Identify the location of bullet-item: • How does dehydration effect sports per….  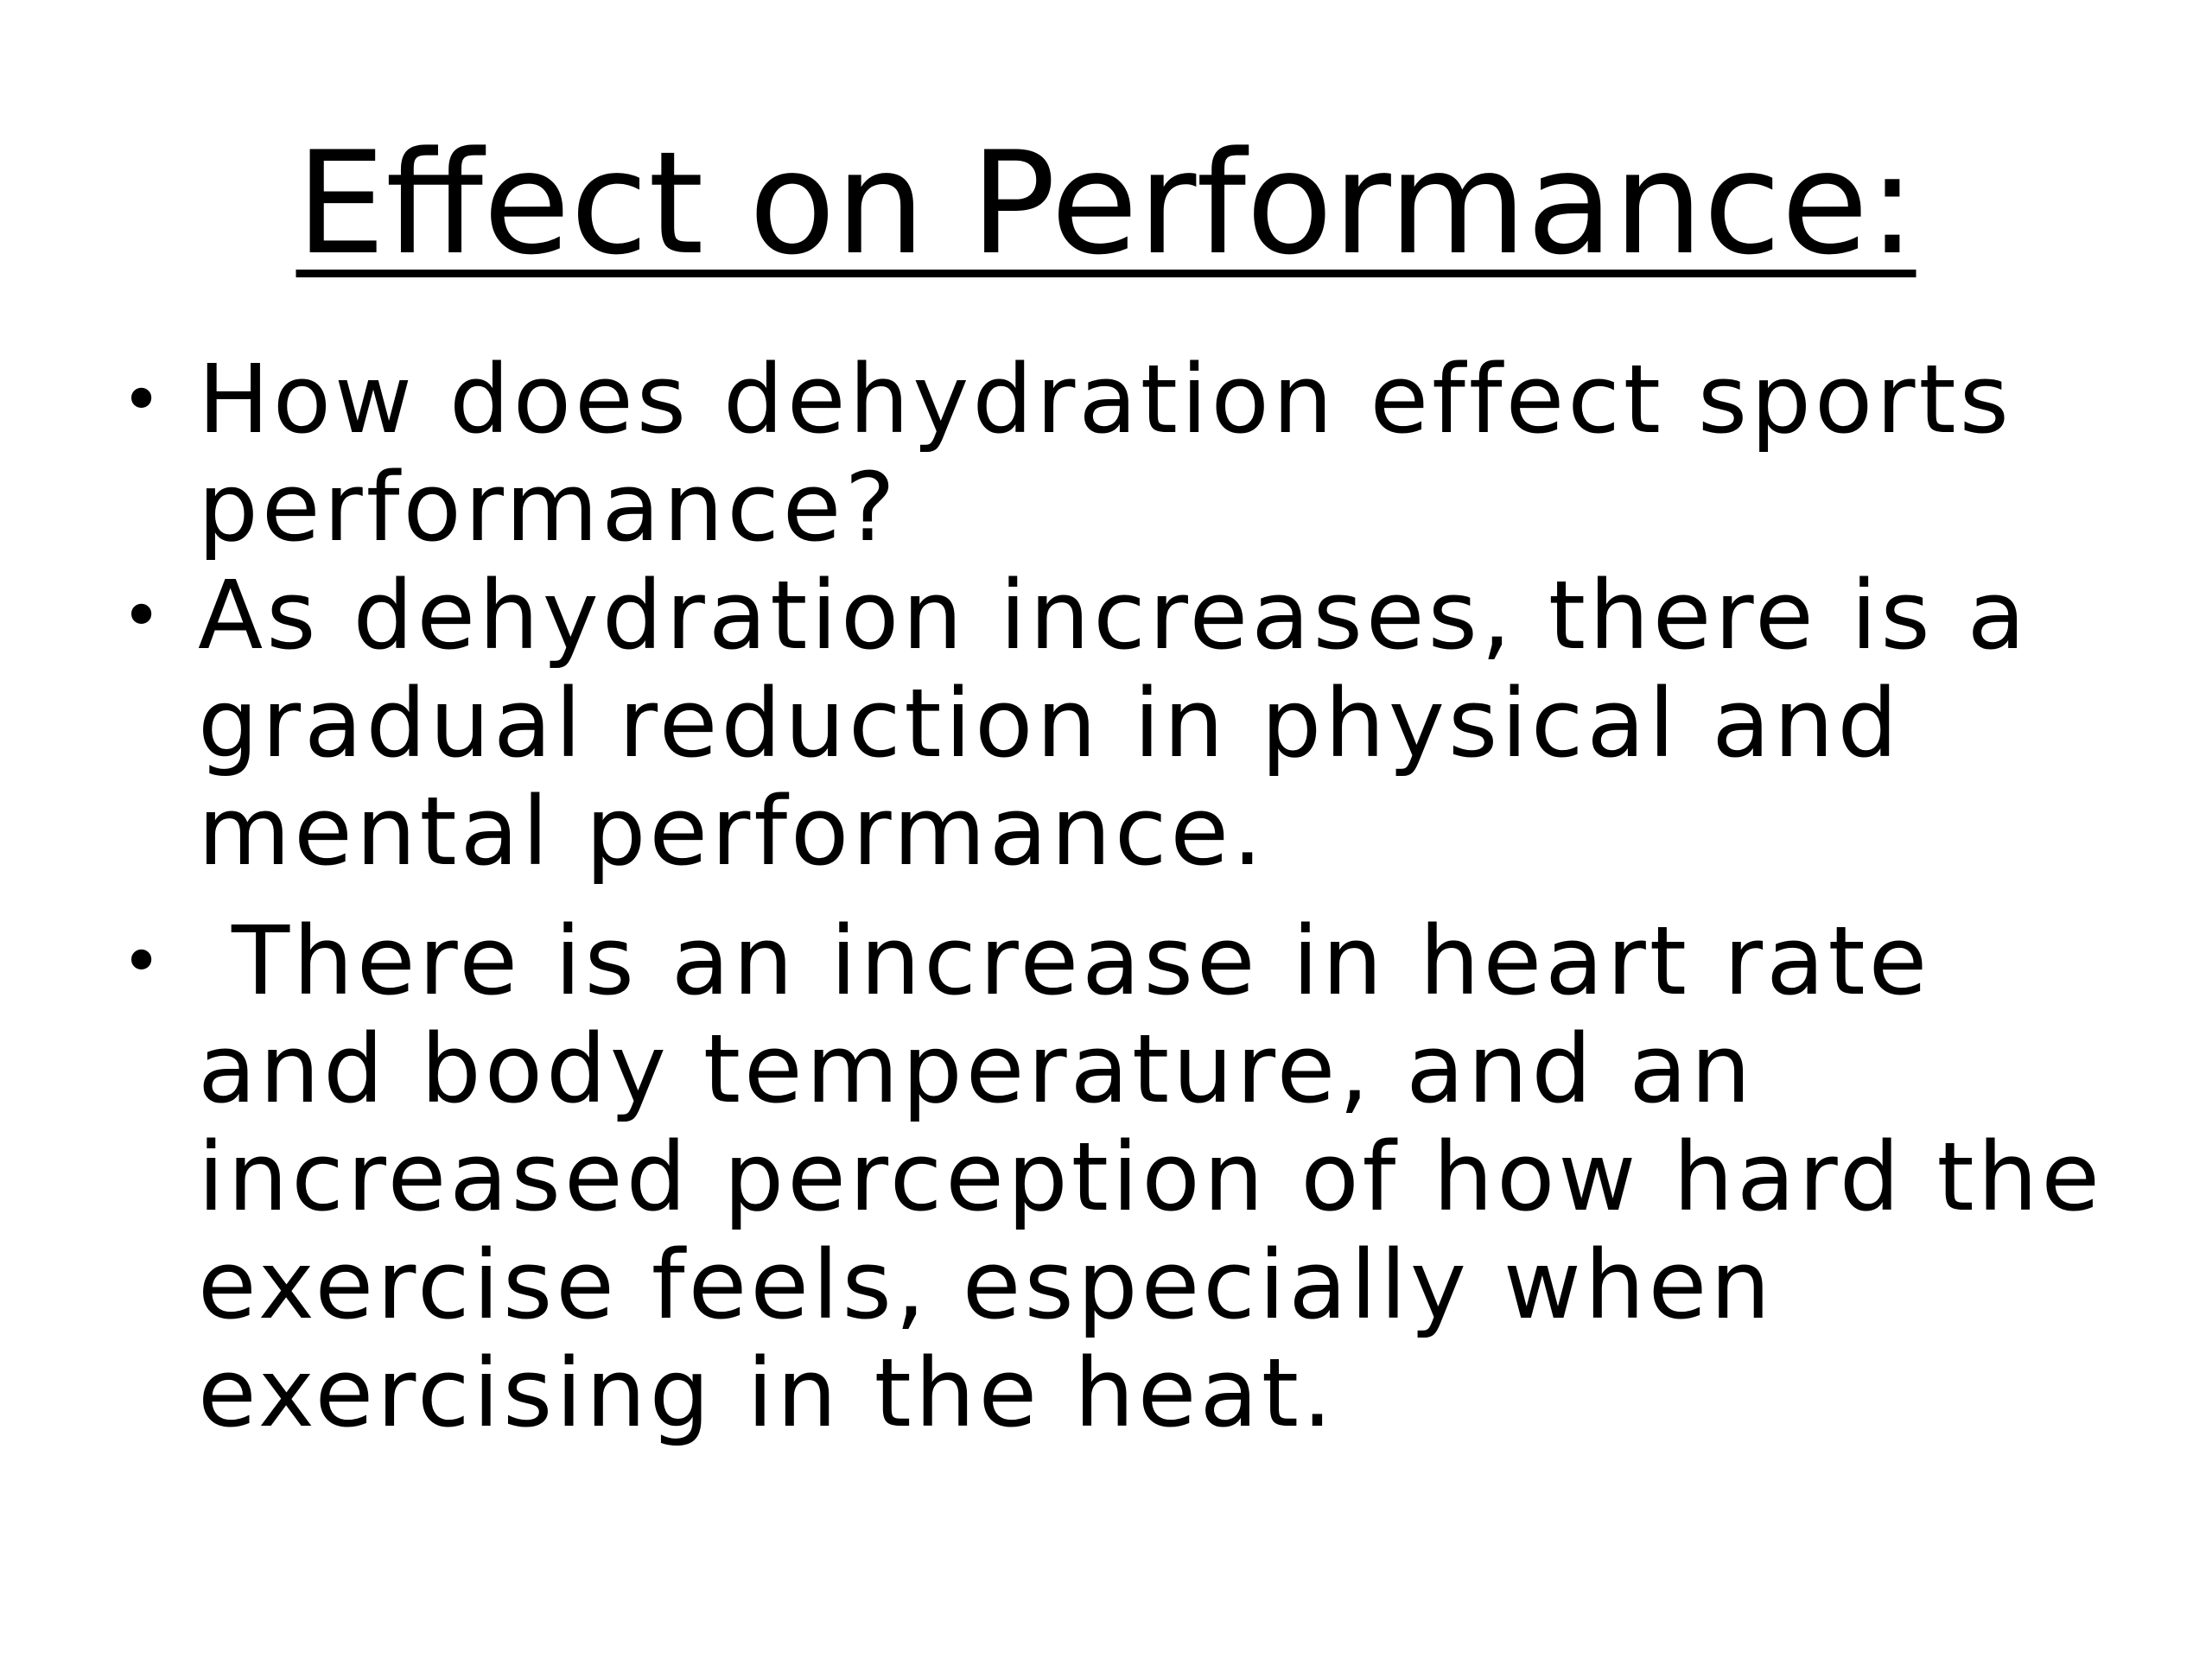
(1132, 454).